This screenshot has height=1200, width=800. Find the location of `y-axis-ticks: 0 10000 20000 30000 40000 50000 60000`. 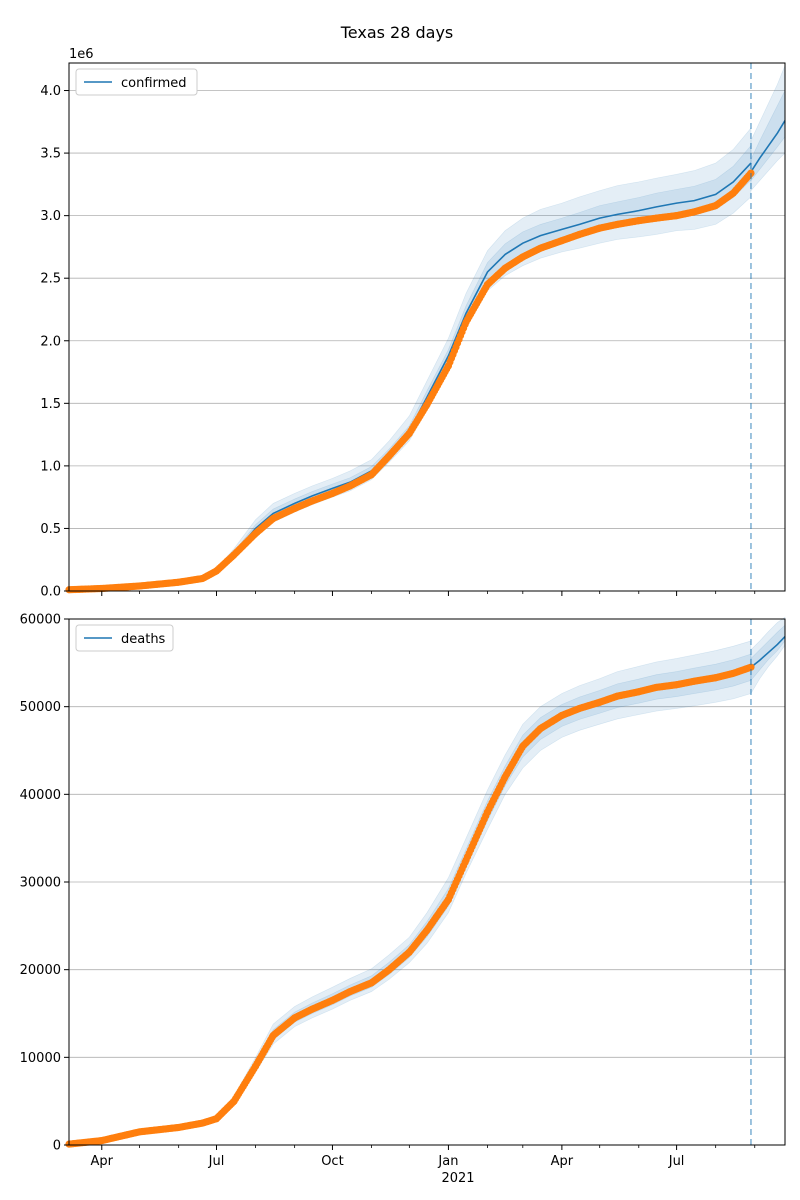

y-axis-ticks: 0 10000 20000 30000 40000 50000 60000 is located at coordinates (44, 883).